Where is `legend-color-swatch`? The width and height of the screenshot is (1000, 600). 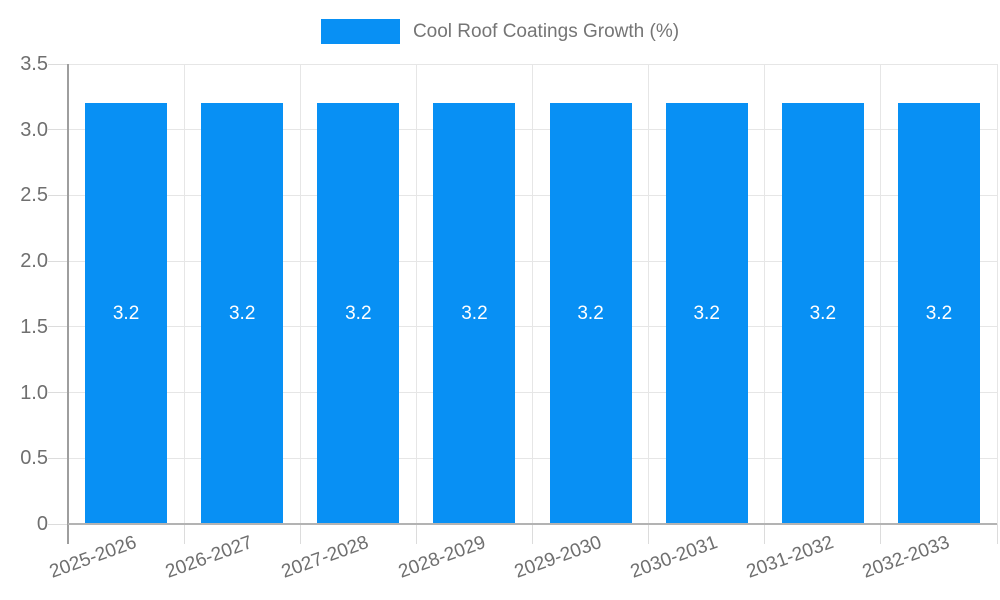 legend-color-swatch is located at coordinates (360, 31).